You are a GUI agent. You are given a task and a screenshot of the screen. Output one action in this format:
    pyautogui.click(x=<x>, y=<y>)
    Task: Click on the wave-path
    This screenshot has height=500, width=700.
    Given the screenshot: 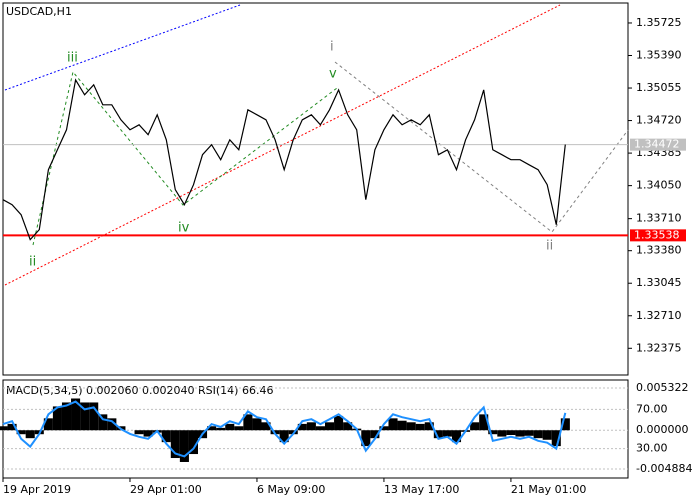 What is the action you would take?
    pyautogui.click(x=481, y=147)
    